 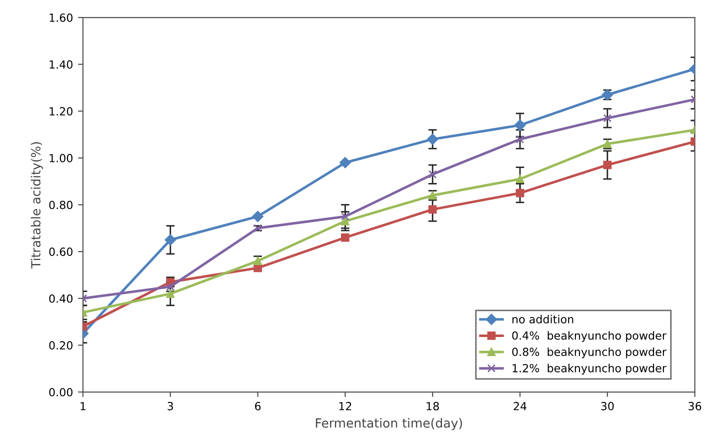 I want to click on x-tick-label: 36, so click(x=695, y=406).